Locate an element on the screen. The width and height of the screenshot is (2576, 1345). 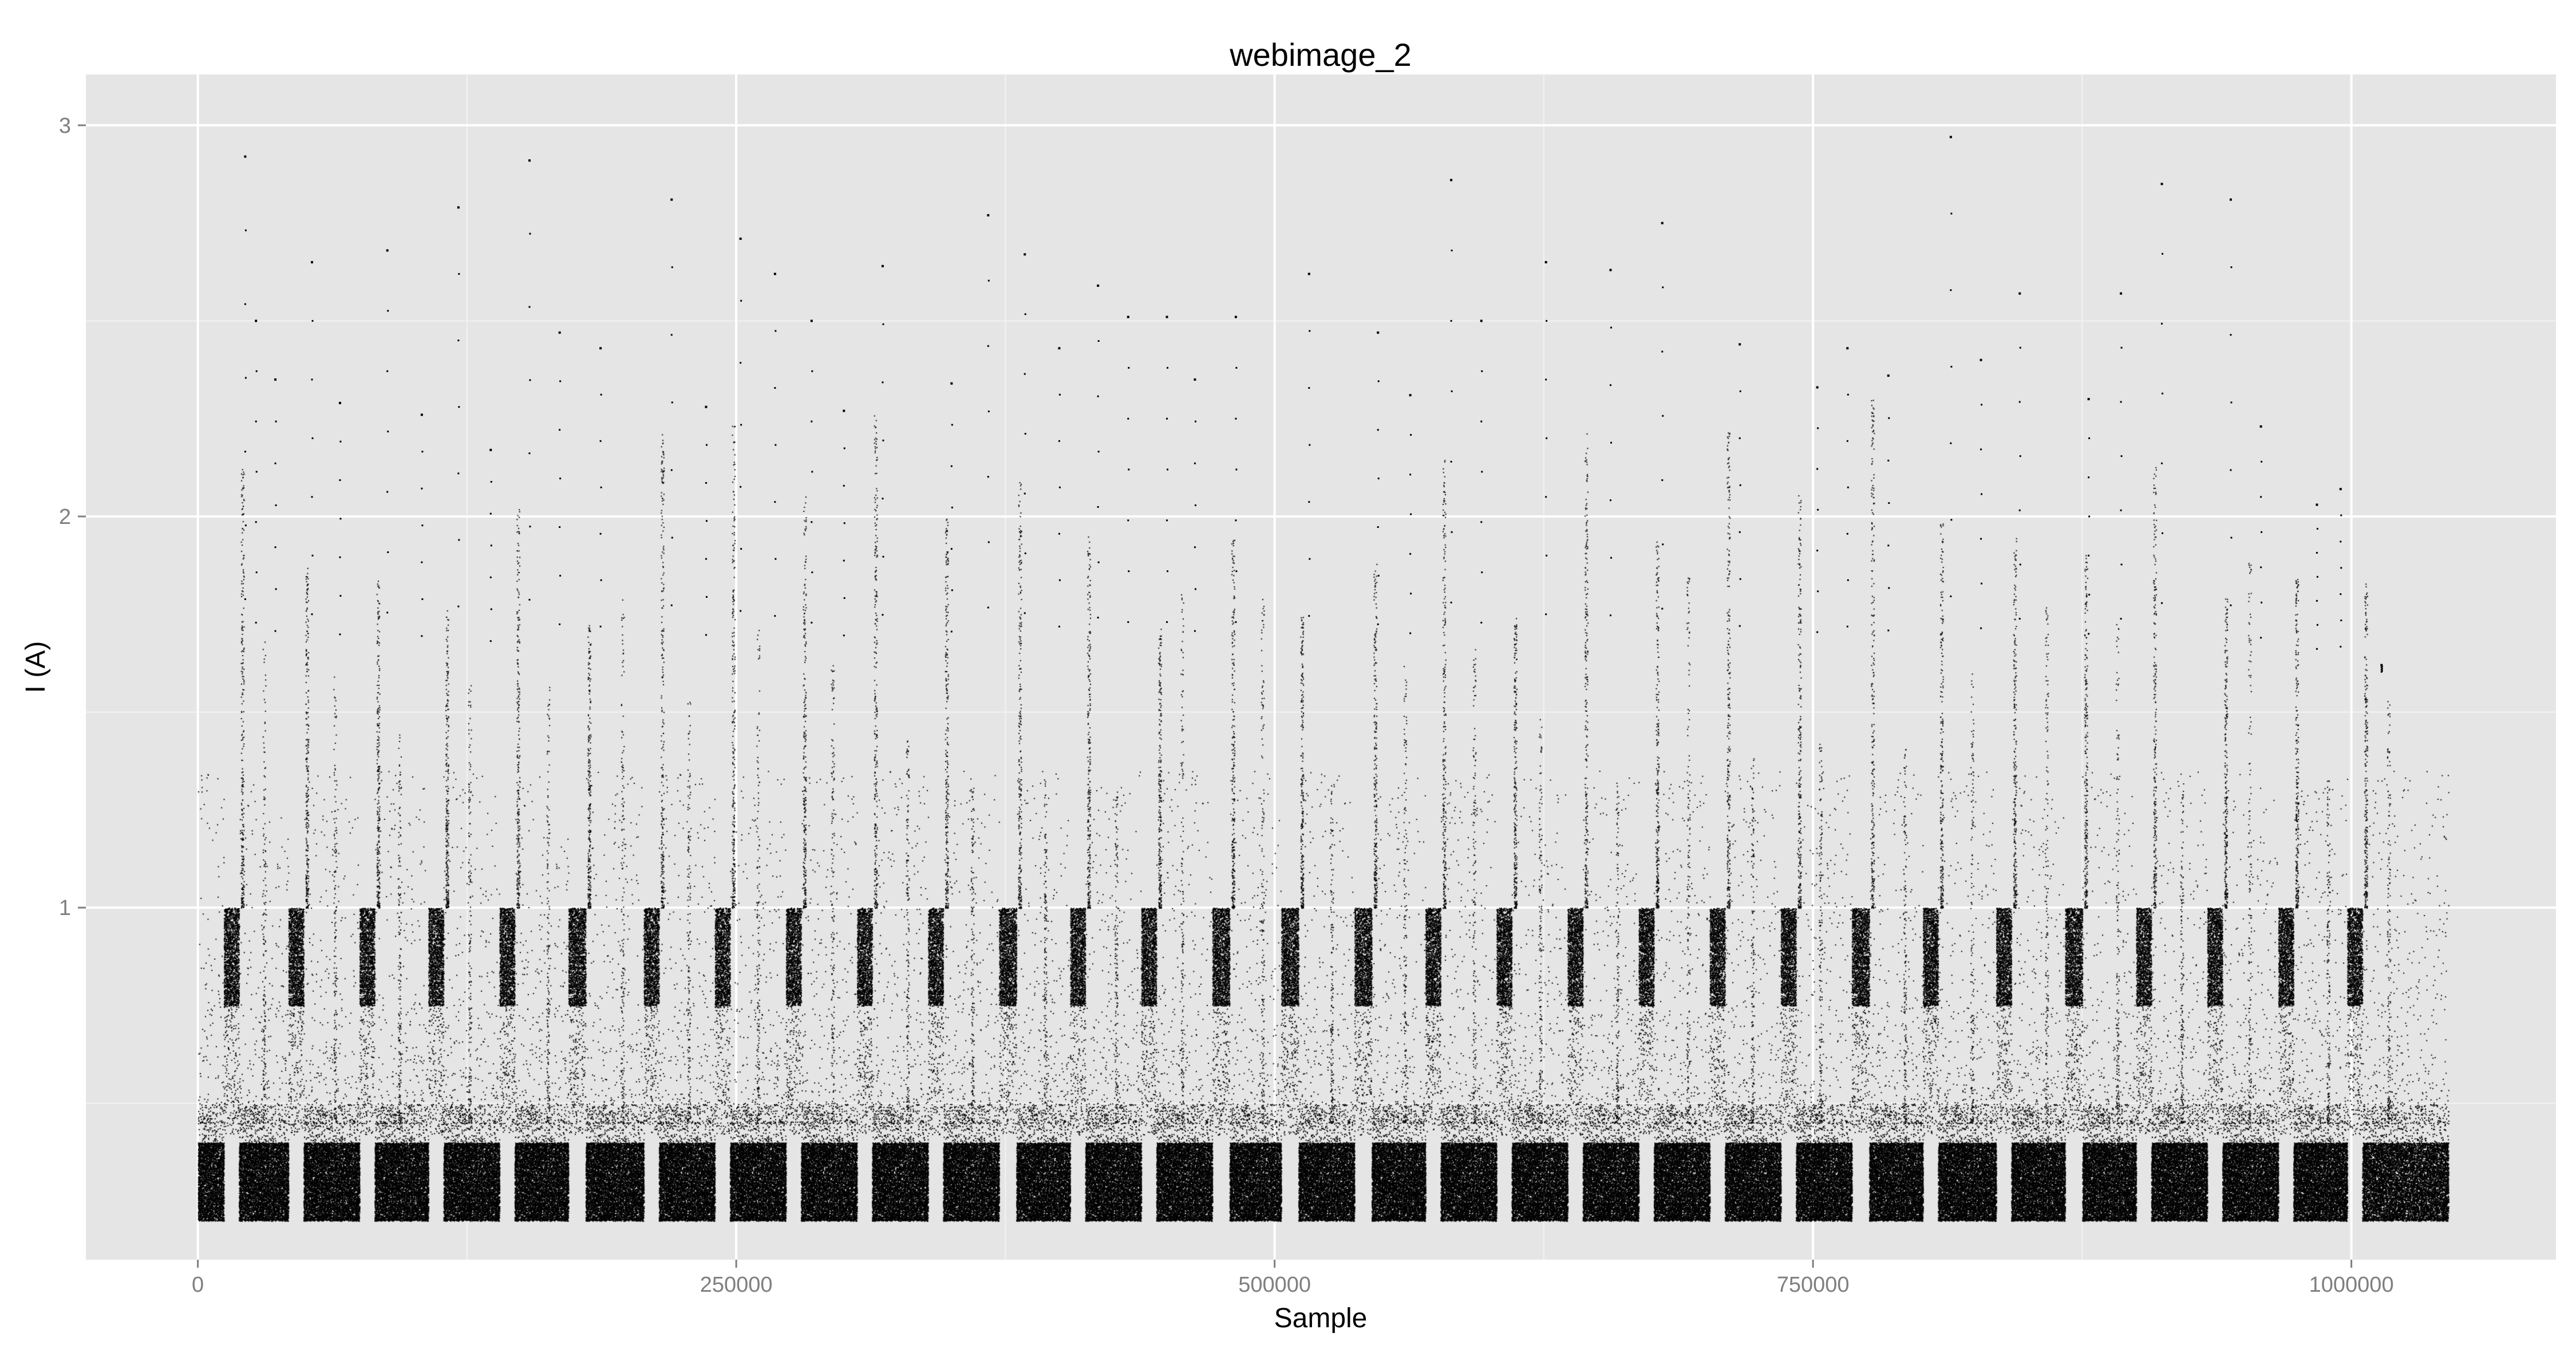
x-tick-label: 0 is located at coordinates (198, 1285).